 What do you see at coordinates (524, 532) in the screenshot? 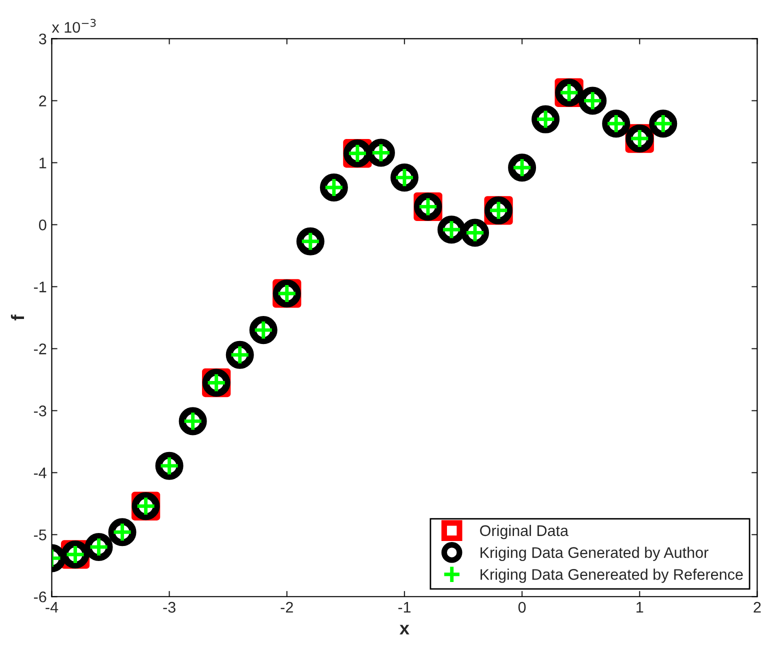
I see `legend-label: Original Data` at bounding box center [524, 532].